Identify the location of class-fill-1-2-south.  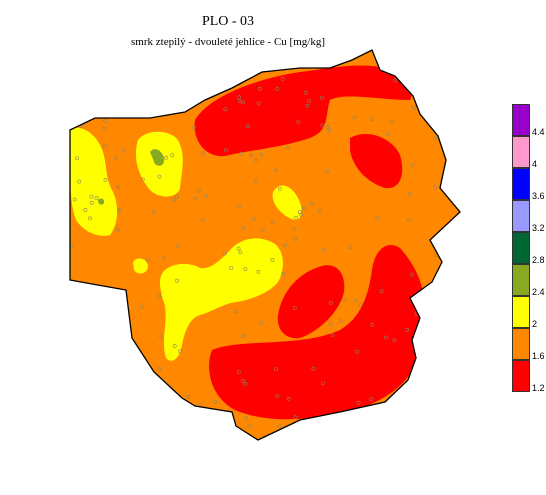
(317, 332).